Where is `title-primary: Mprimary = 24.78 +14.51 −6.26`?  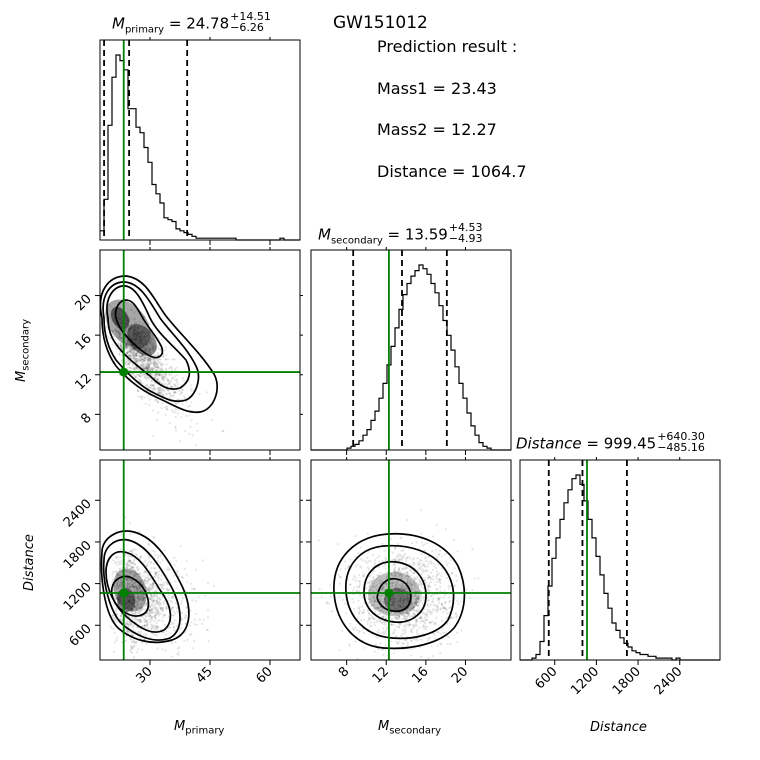 title-primary: Mprimary = 24.78 +14.51 −6.26 is located at coordinates (191, 23).